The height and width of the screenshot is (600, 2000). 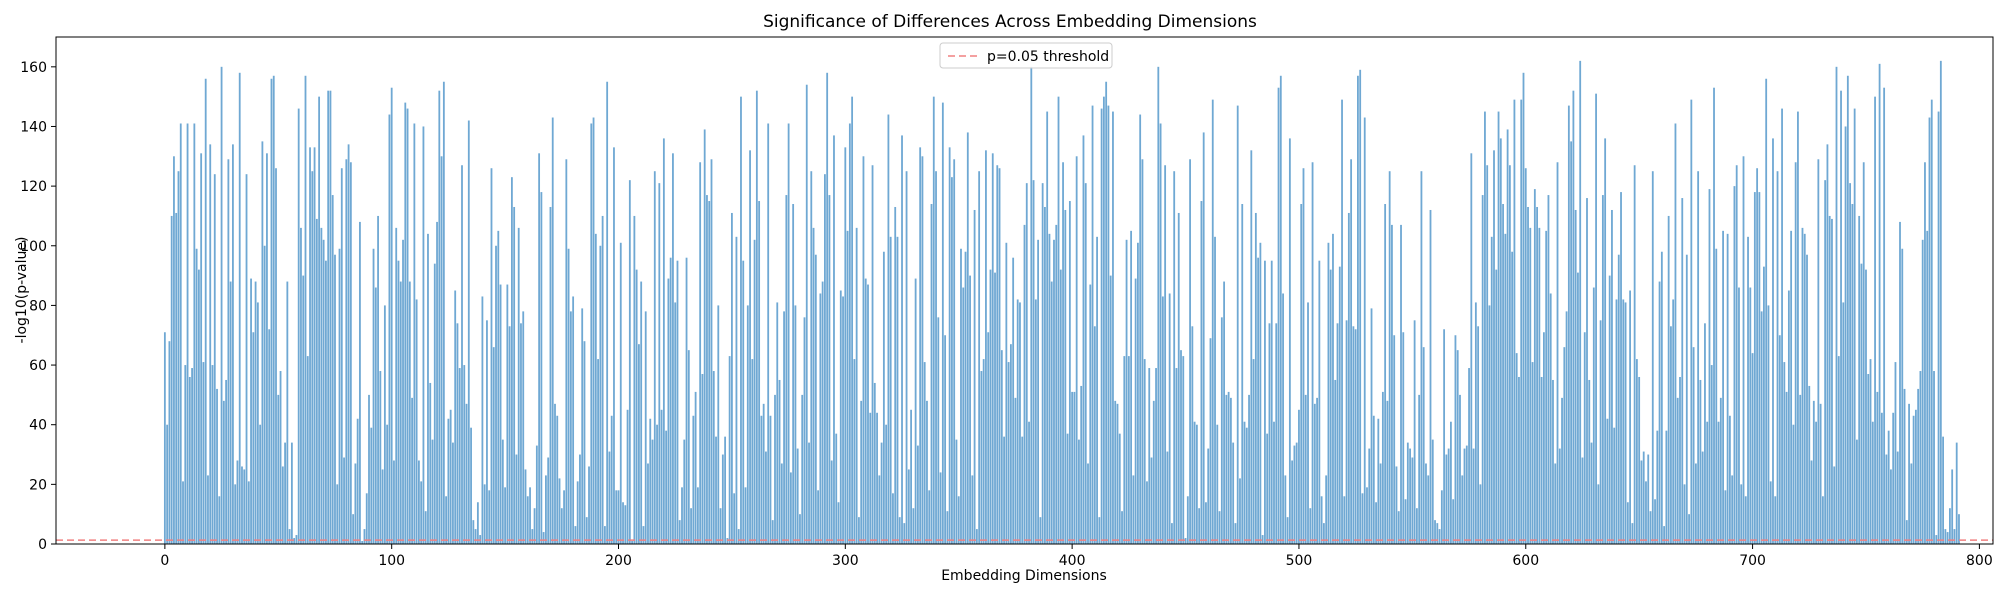 I want to click on x-axis-label: Embedding Dimensions, so click(x=1024, y=576).